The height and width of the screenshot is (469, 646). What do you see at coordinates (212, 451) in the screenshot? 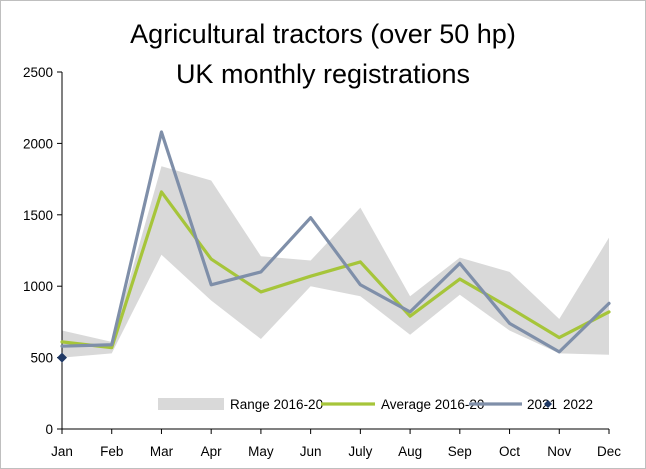
I see `x-tick-label: Apr` at bounding box center [212, 451].